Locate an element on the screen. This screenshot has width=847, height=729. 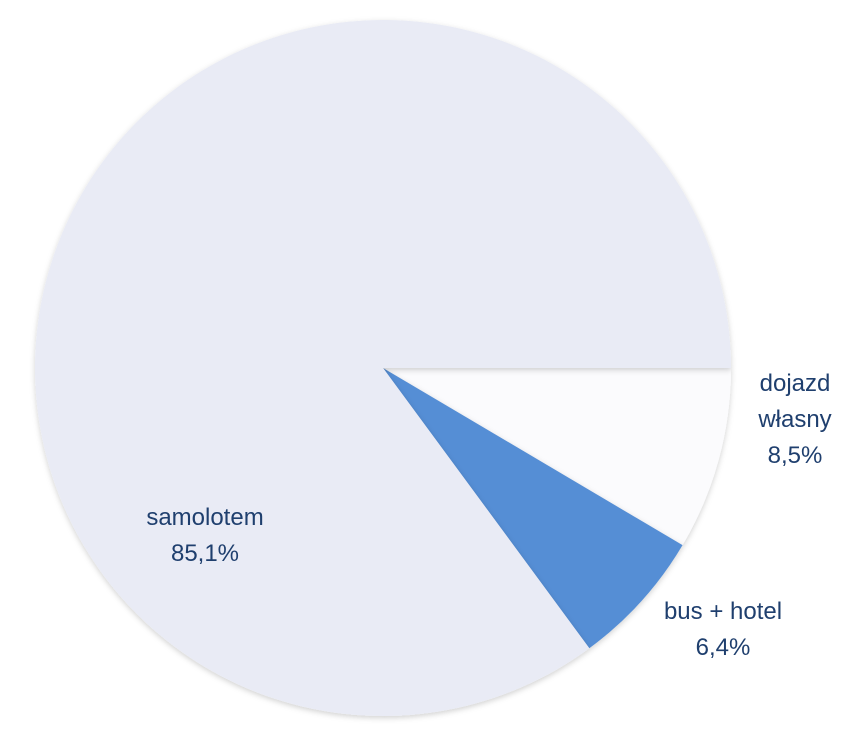
label-category: samolotem is located at coordinates (205, 517).